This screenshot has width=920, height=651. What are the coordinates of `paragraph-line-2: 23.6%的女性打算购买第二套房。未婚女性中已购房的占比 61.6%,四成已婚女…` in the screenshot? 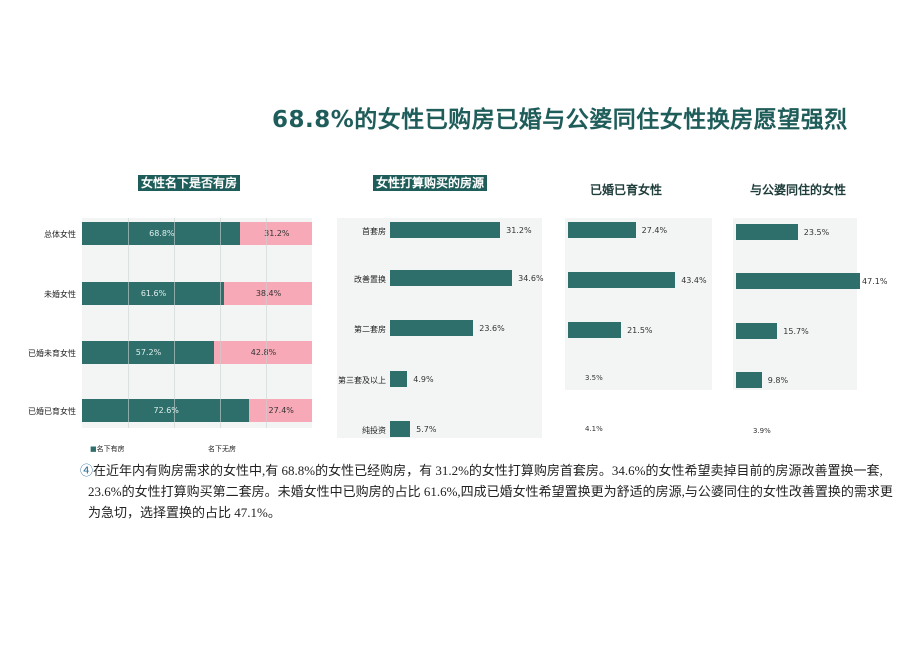 It's located at (490, 491).